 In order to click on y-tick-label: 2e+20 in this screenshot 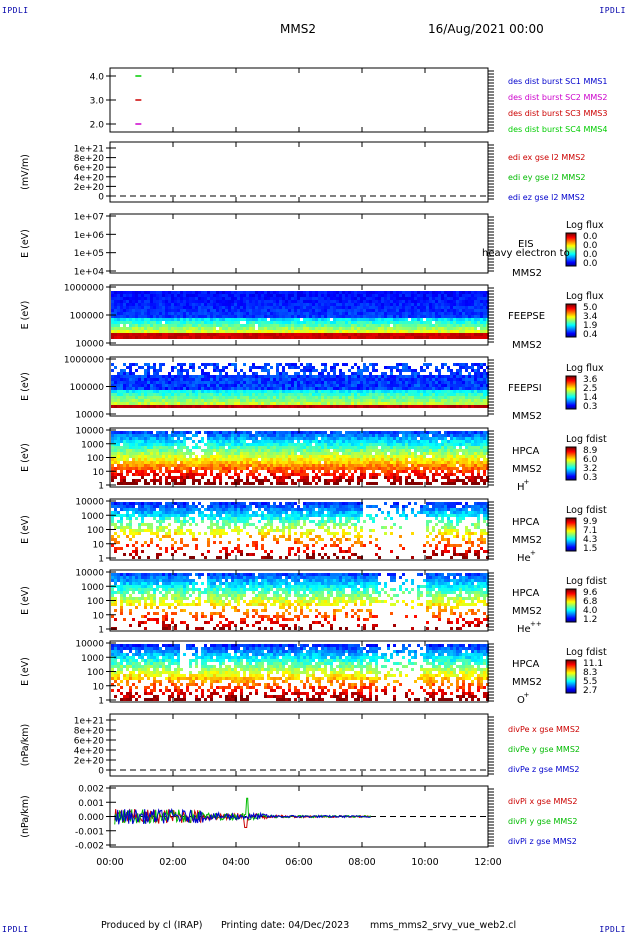, I will do `click(89, 762)`.